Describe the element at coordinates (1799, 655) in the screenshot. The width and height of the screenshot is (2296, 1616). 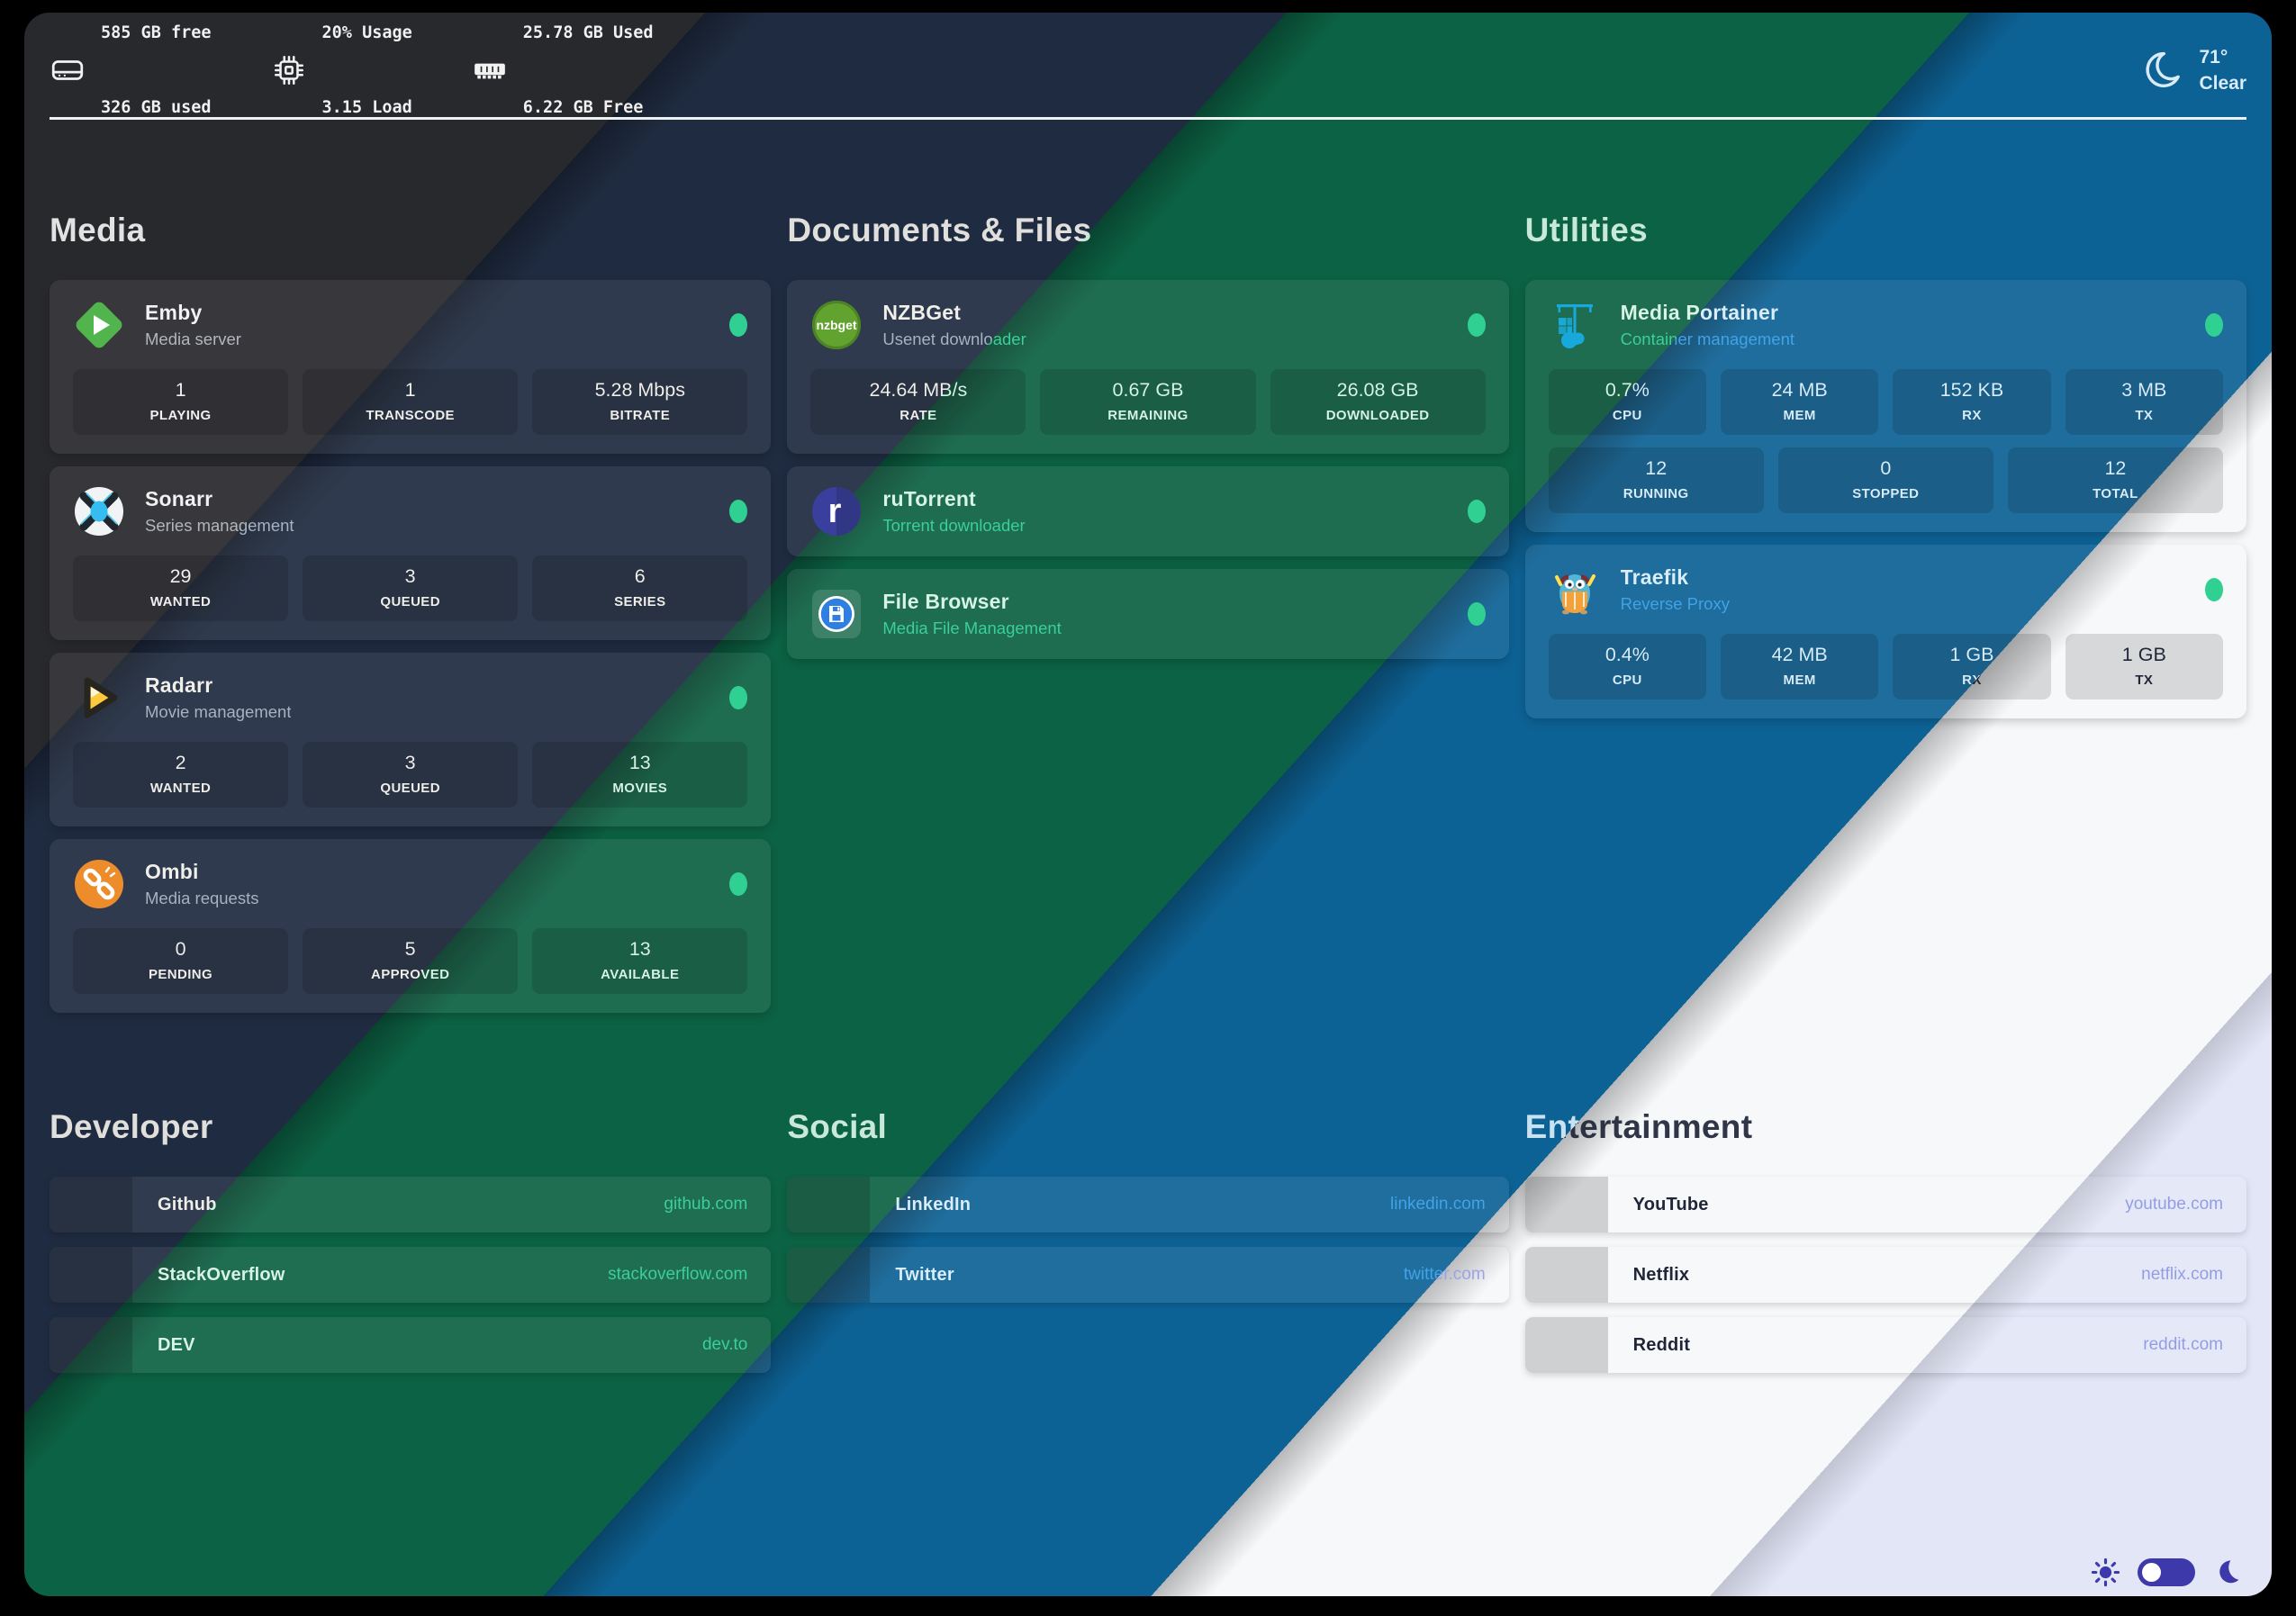
I see `stat-value: 42 MB` at that location.